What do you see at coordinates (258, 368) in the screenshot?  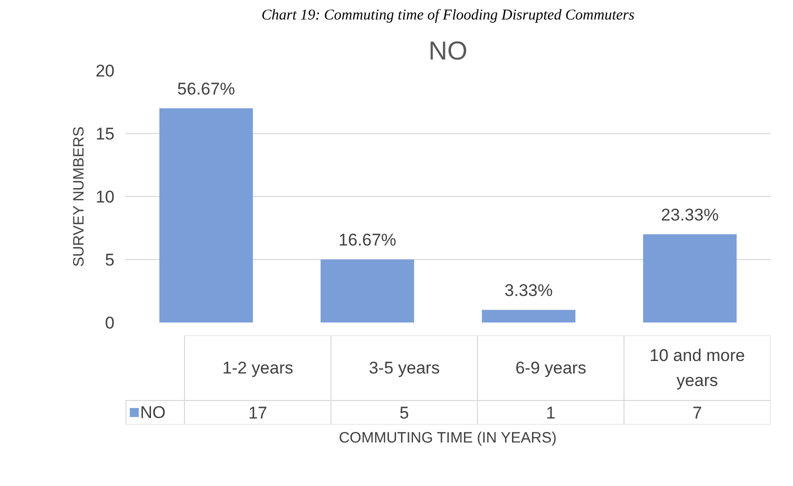 I see `x-tick-label: 1-2 years` at bounding box center [258, 368].